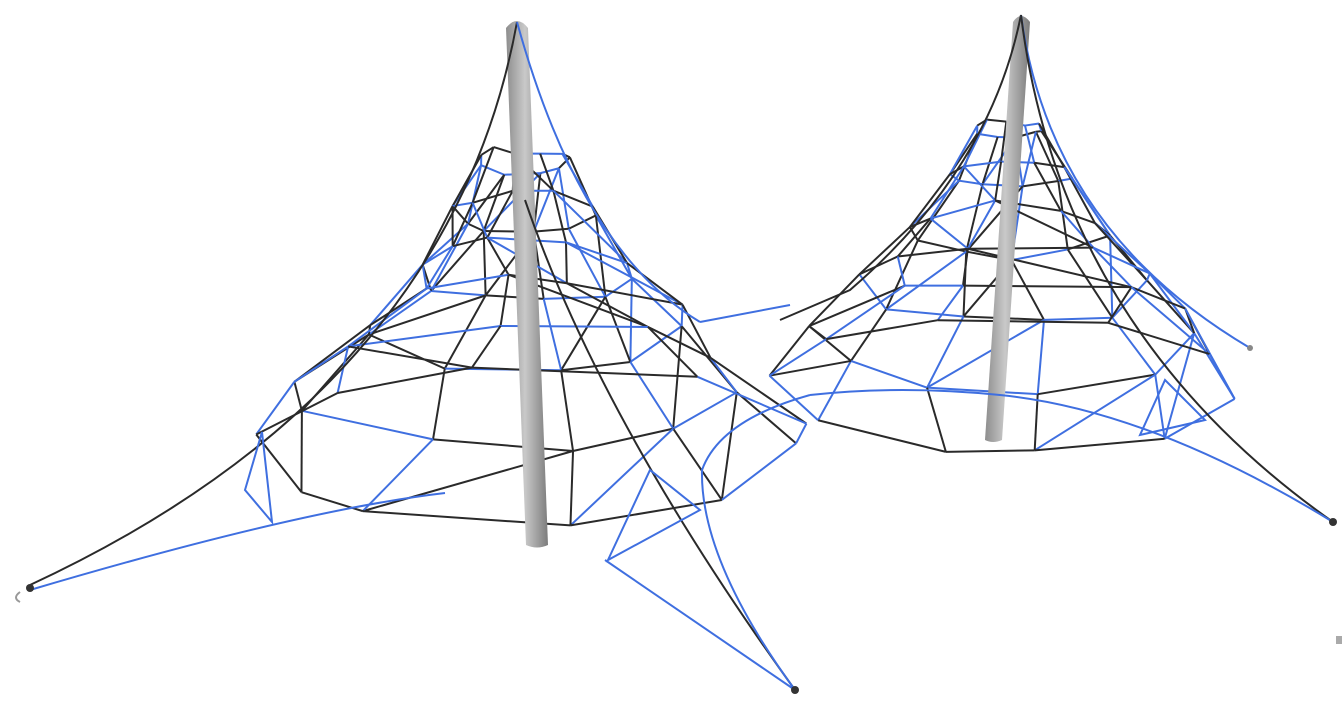 The width and height of the screenshot is (1342, 704). I want to click on right-pole, so click(1007, 229).